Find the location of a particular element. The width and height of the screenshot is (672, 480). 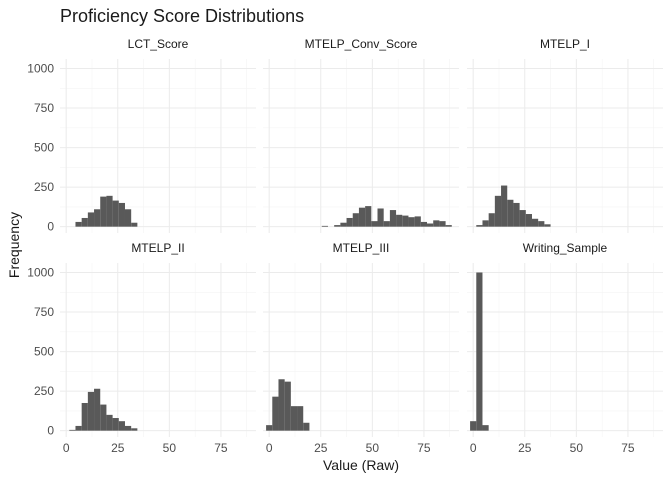

y-axis-label: Frequency is located at coordinates (14, 245).